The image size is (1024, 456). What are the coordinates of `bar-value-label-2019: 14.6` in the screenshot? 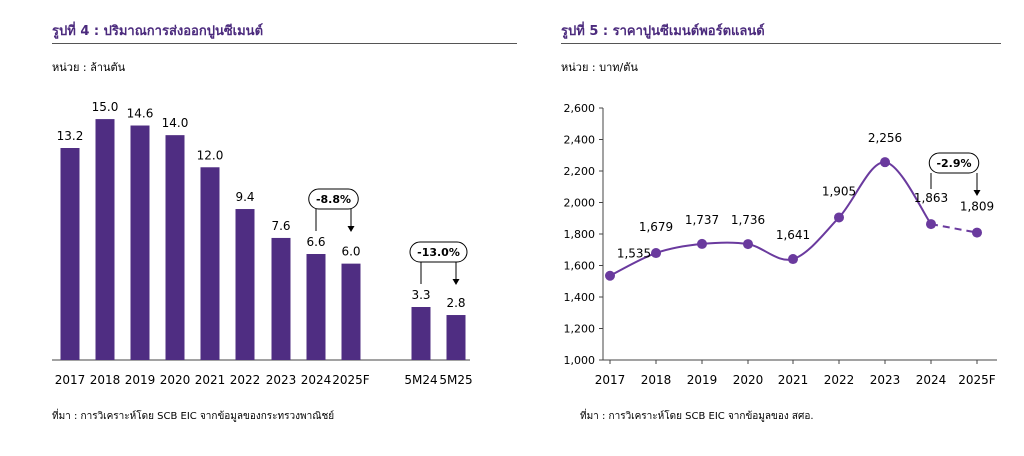 It's located at (140, 114).